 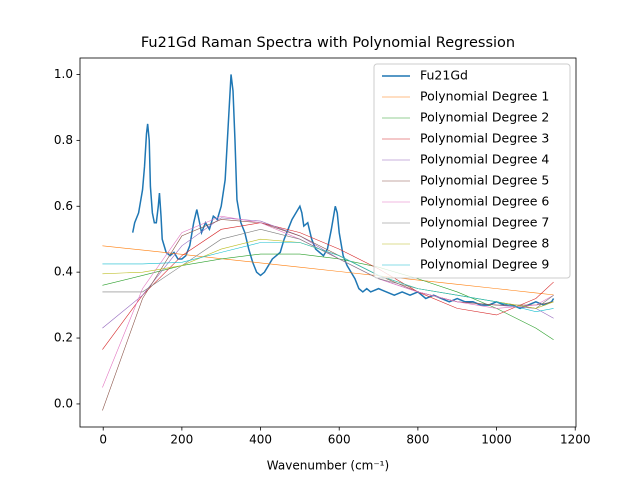 I want to click on legend-label: Polynomial Degree 7, so click(x=484, y=222).